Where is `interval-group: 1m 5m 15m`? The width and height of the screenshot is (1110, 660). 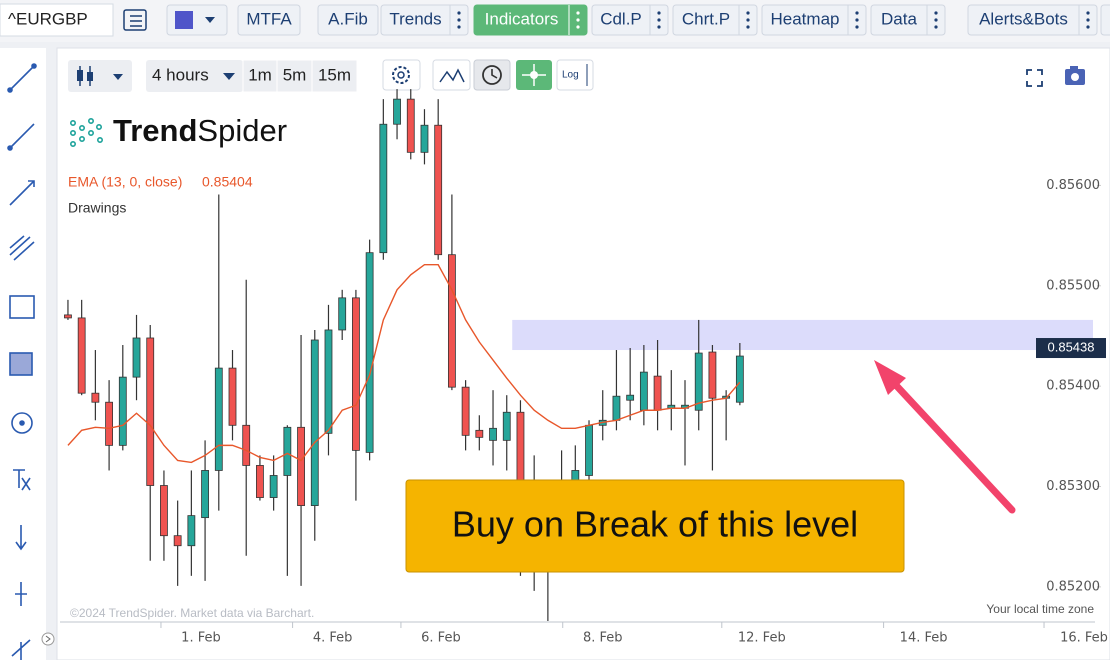 interval-group: 1m 5m 15m is located at coordinates (300, 76).